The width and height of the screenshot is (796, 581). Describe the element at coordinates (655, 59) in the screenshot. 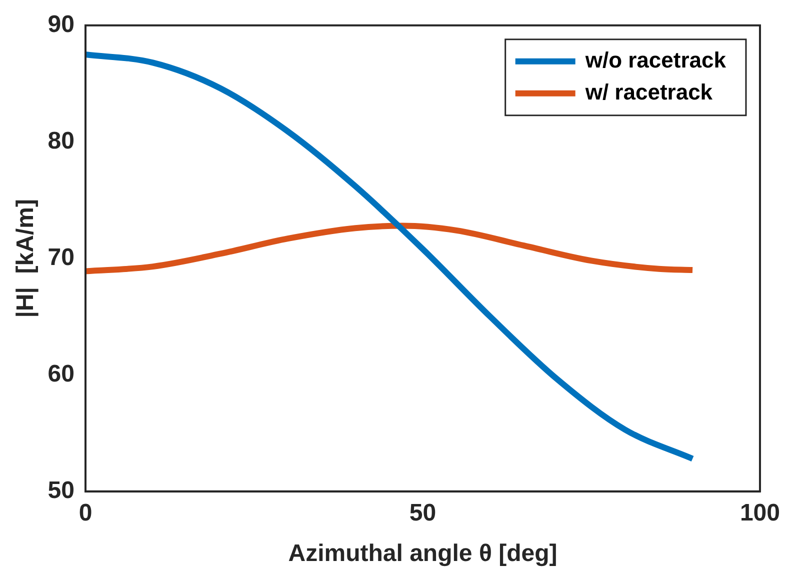

I see `legend-label: w/o racetrack` at that location.